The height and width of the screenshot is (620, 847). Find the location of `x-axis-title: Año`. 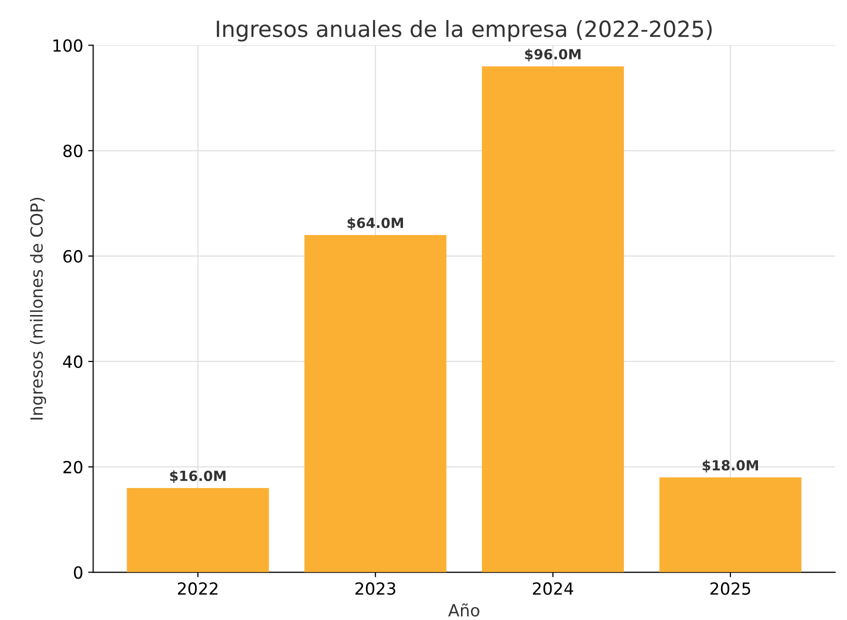

x-axis-title: Año is located at coordinates (464, 610).